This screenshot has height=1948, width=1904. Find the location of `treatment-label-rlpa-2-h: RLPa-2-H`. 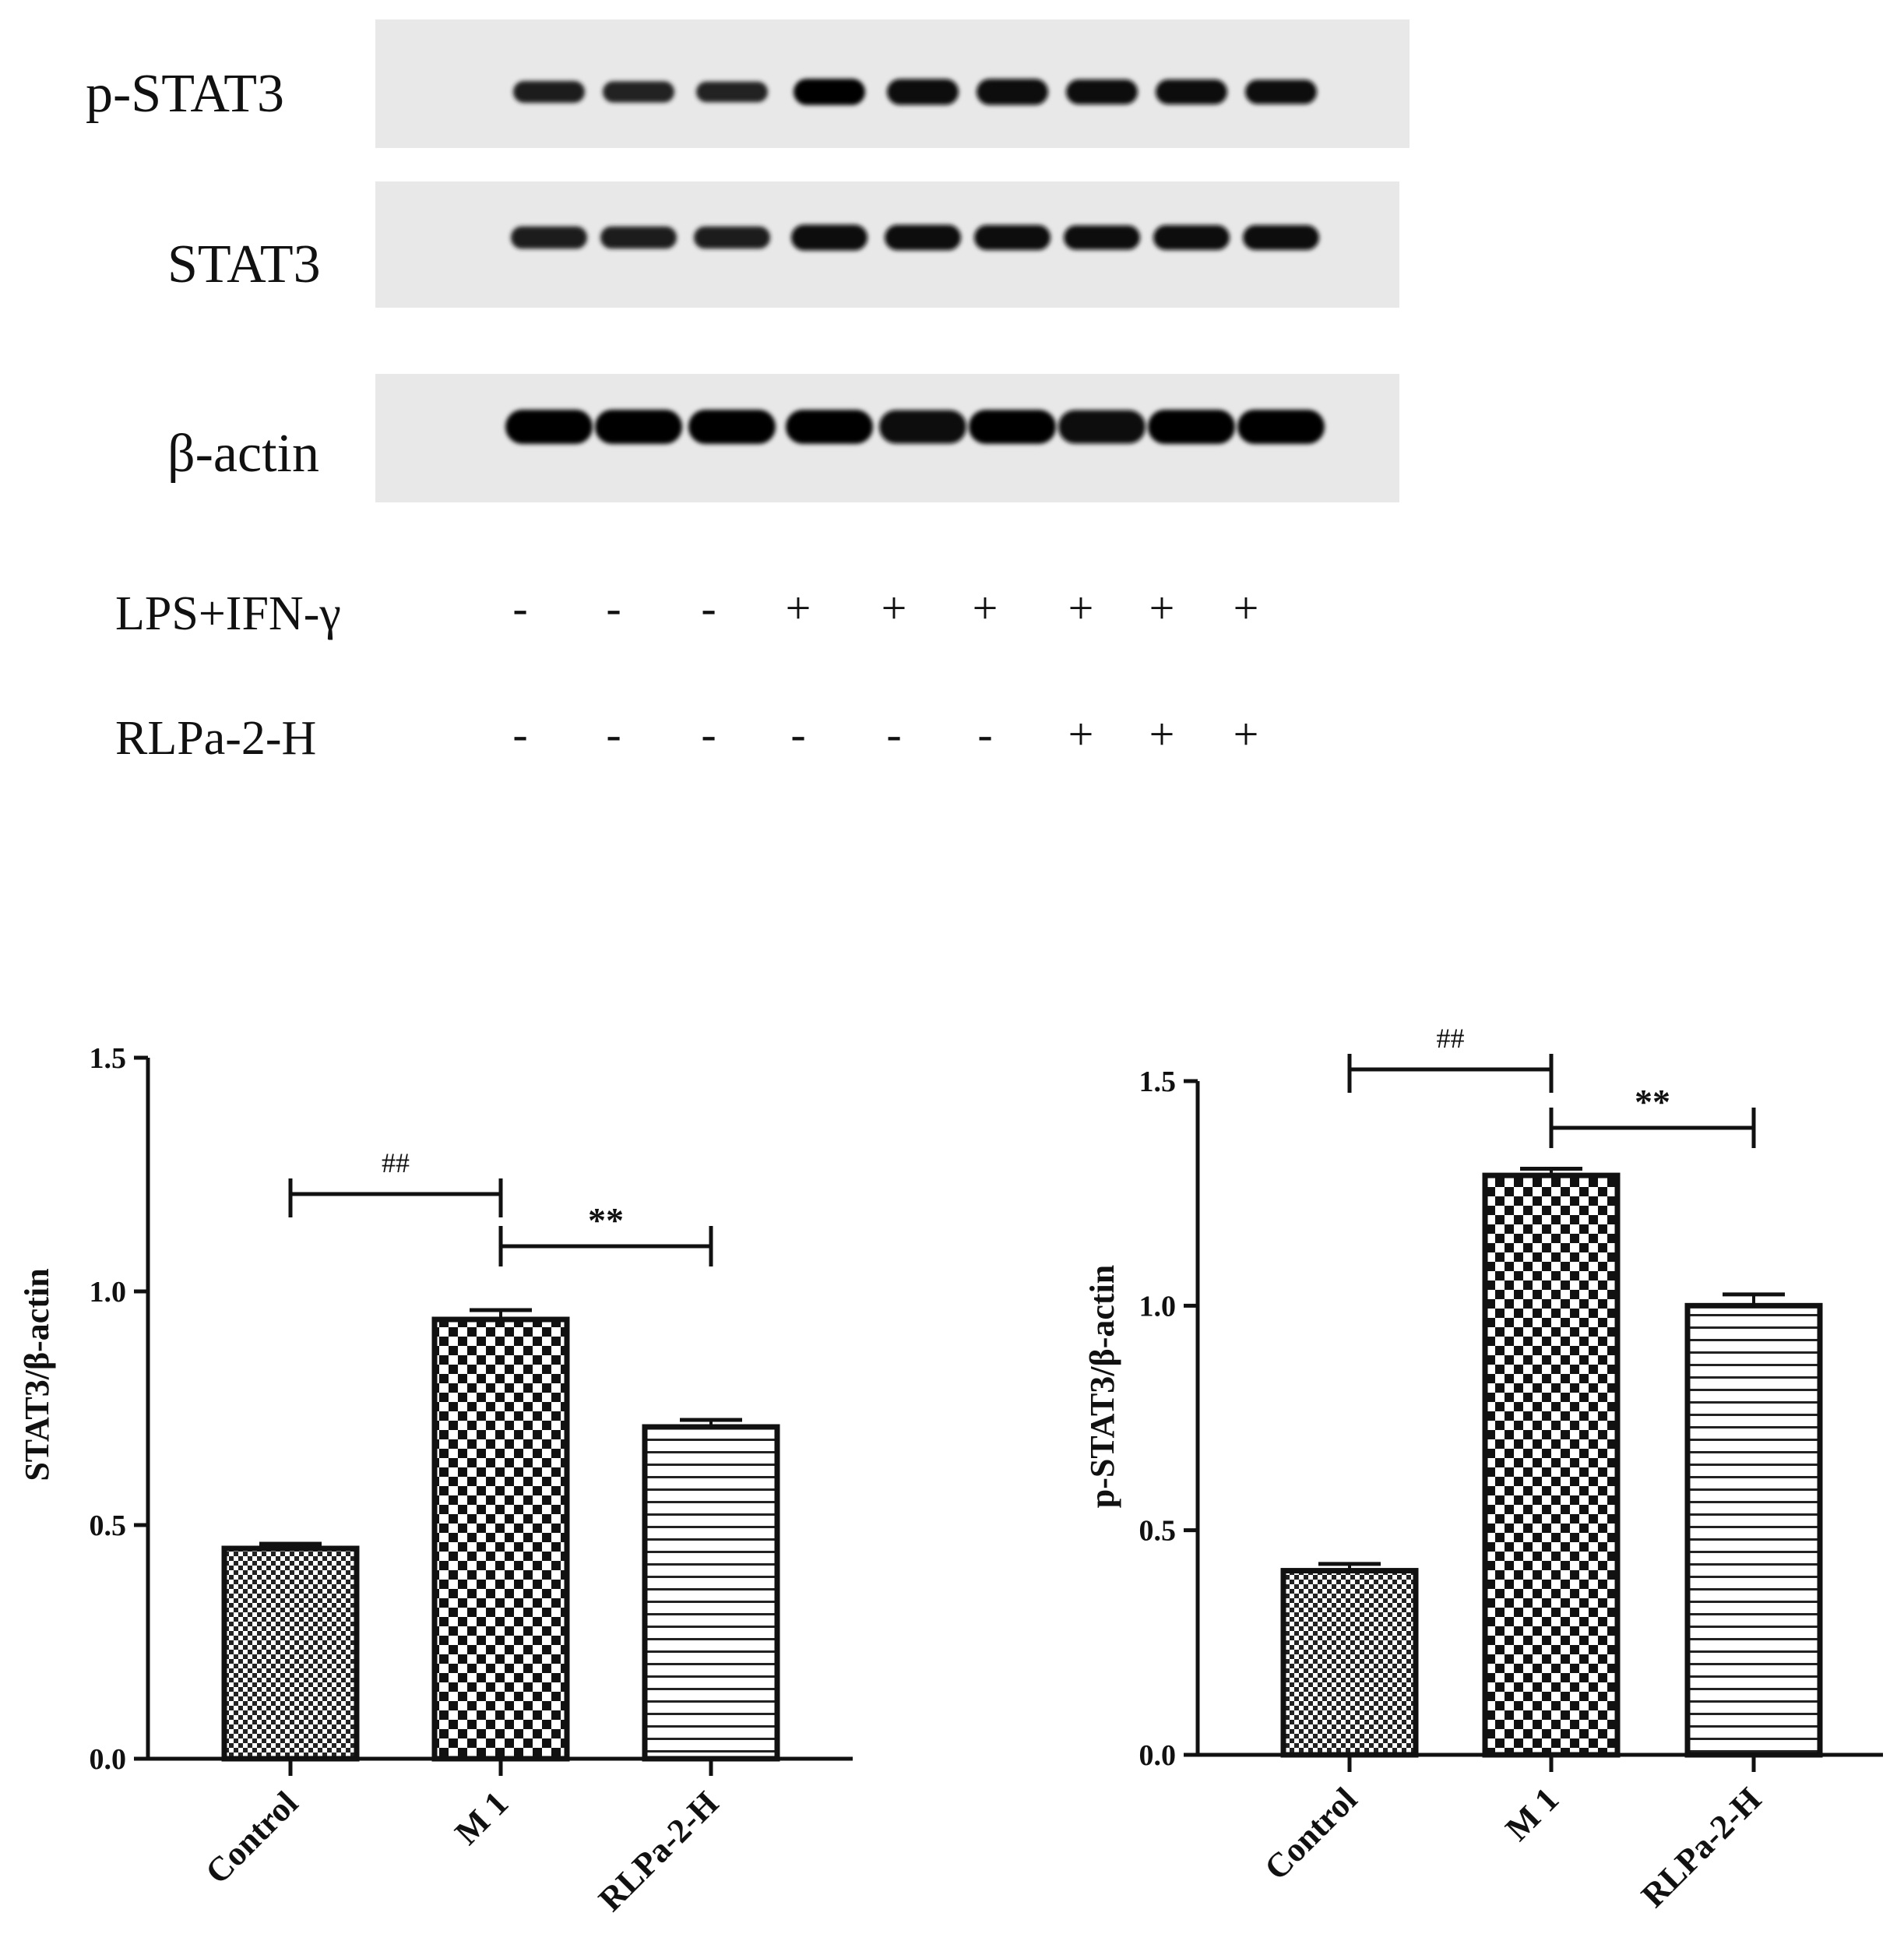

treatment-label-rlpa-2-h: RLPa-2-H is located at coordinates (215, 738).